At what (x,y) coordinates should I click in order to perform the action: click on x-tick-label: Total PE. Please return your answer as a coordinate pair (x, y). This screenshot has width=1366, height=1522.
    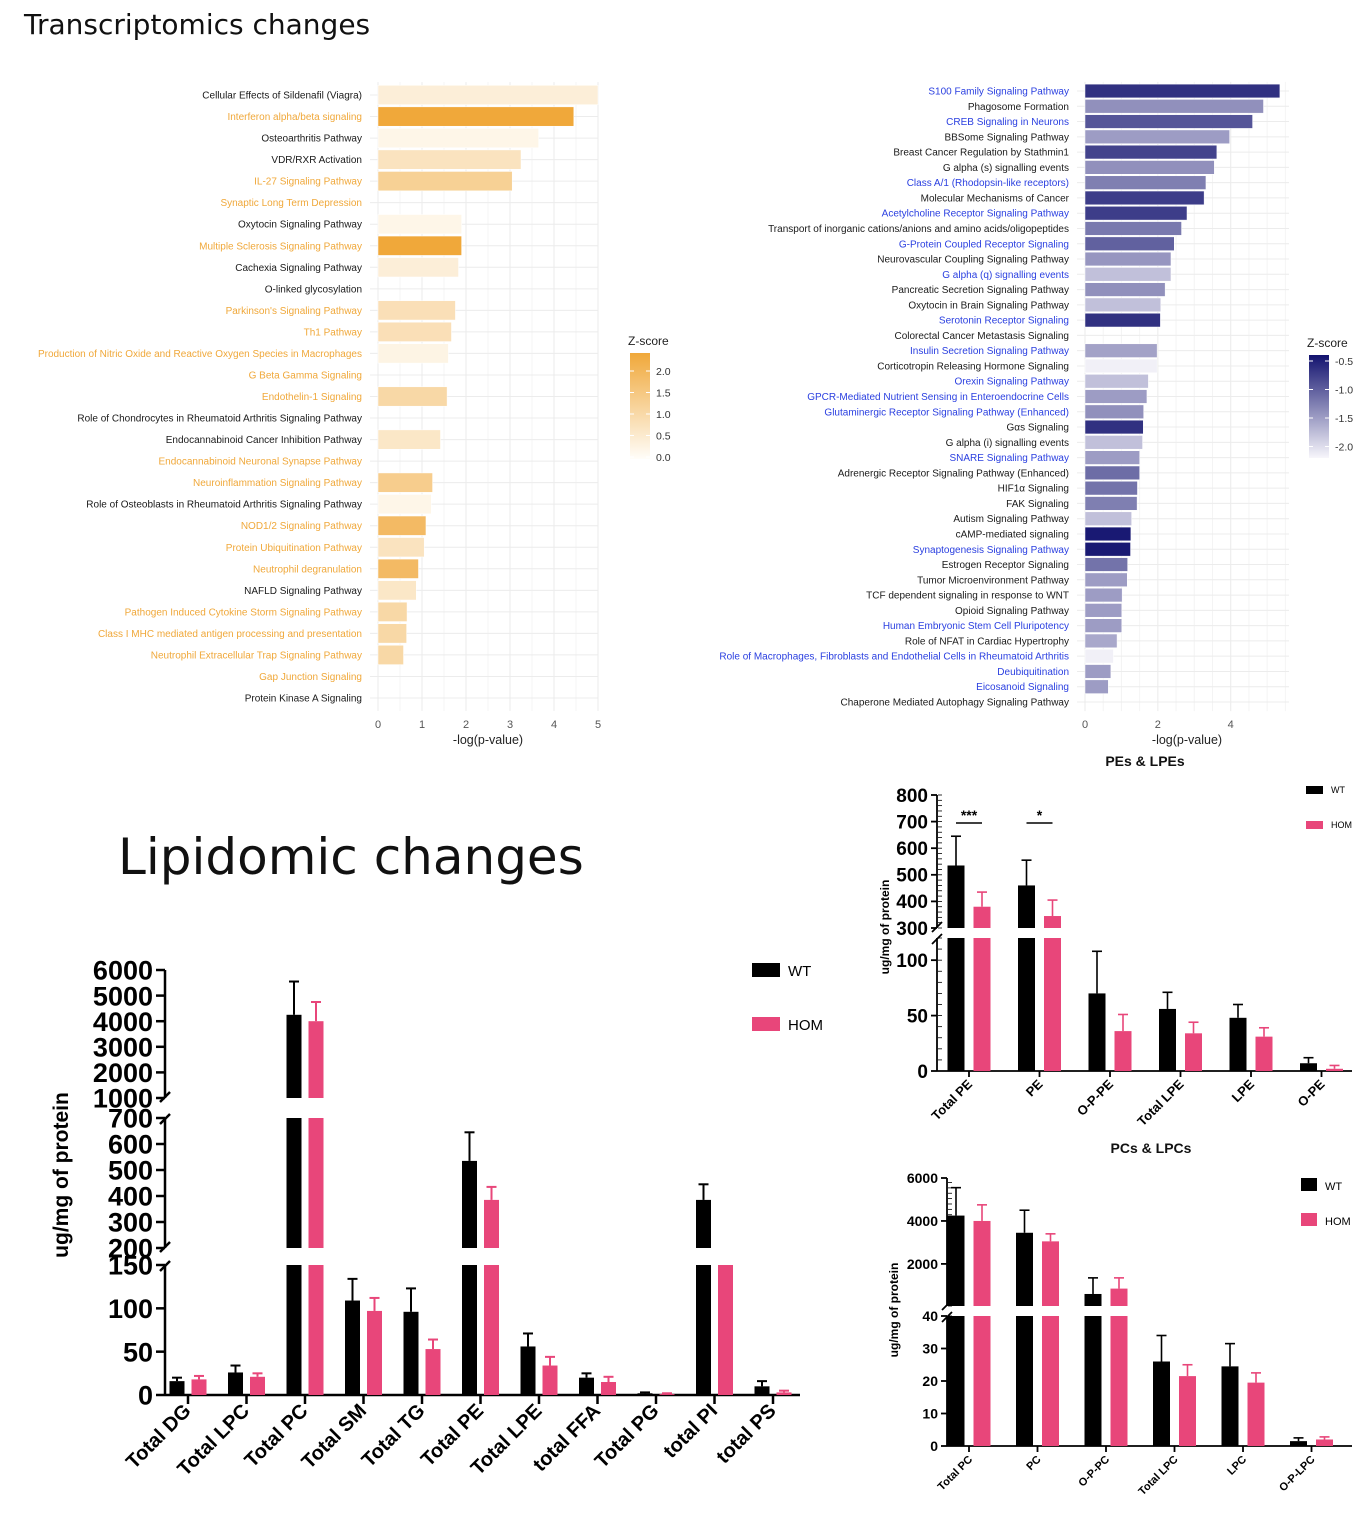
    Looking at the image, I should click on (951, 1099).